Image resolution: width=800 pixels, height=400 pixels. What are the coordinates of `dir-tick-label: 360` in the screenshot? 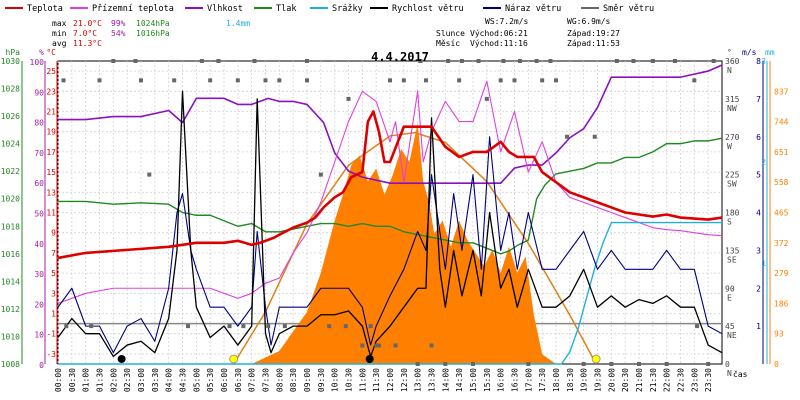 It's located at (732, 61).